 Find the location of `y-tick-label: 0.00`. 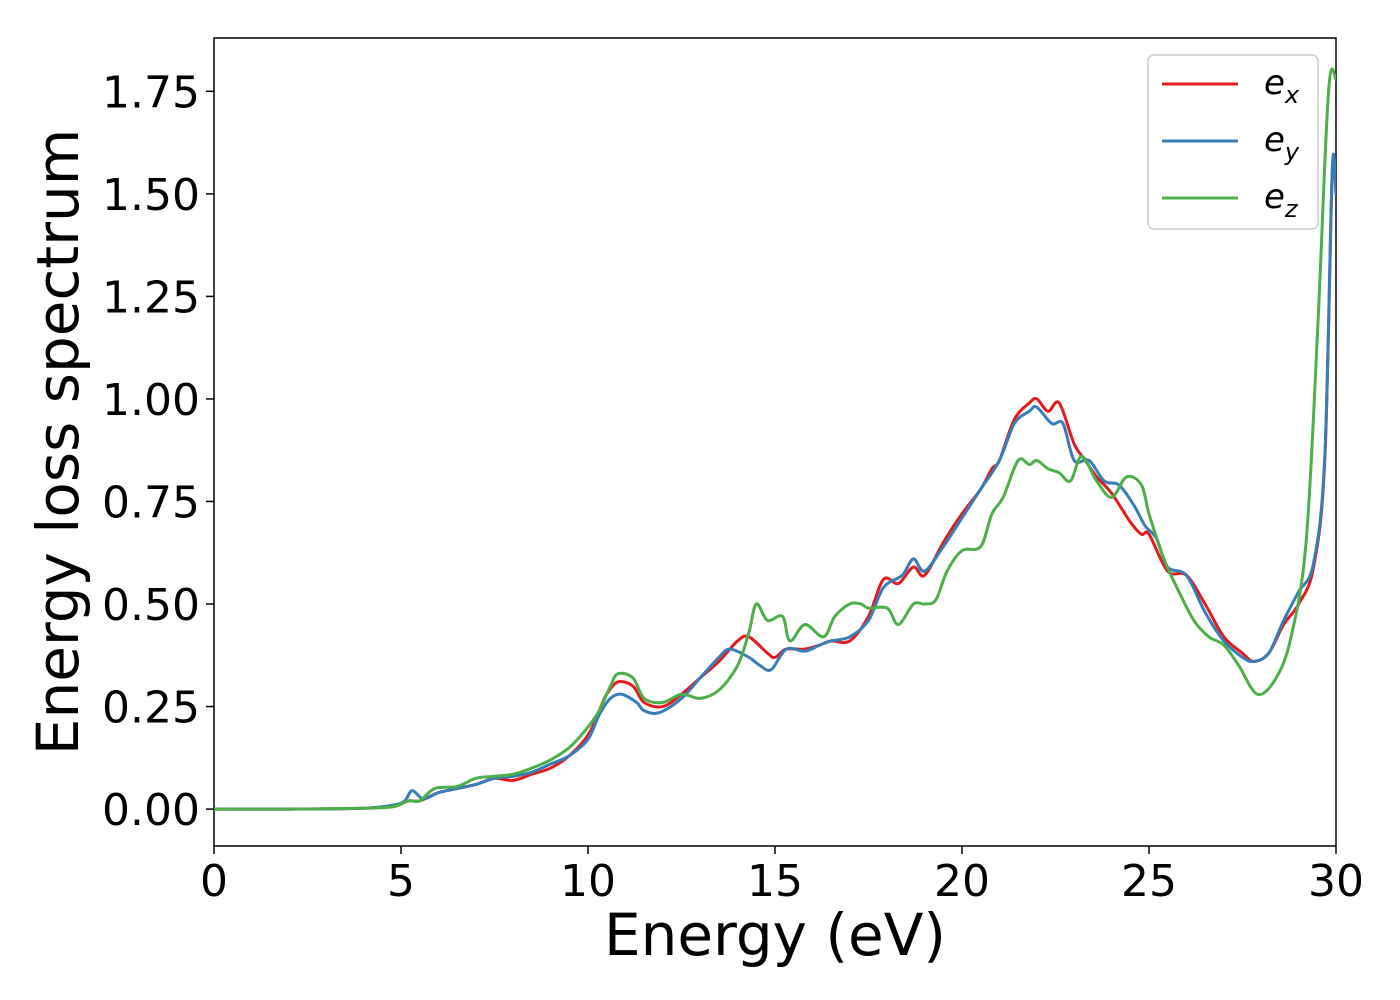

y-tick-label: 0.00 is located at coordinates (151, 810).